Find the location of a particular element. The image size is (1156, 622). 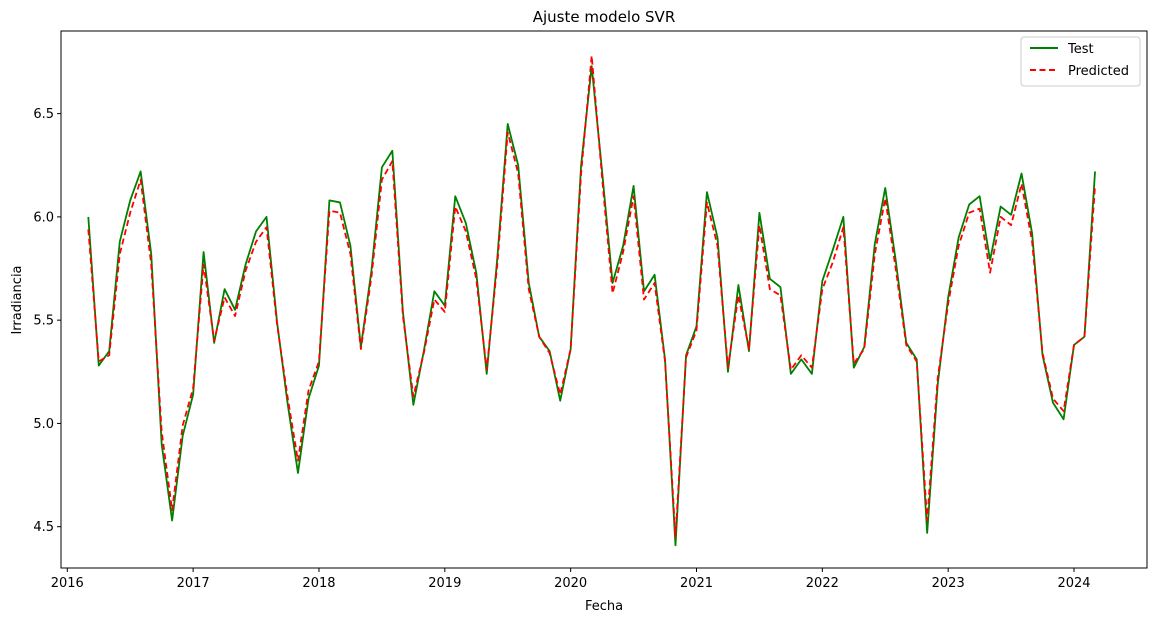

legend-box is located at coordinates (1080, 61).